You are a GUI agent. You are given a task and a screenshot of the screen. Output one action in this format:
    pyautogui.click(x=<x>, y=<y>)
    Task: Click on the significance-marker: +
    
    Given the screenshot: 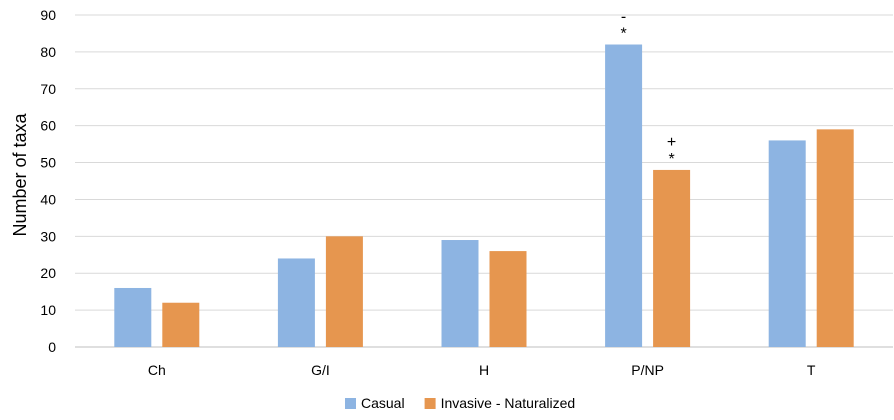 What is the action you would take?
    pyautogui.click(x=671, y=142)
    